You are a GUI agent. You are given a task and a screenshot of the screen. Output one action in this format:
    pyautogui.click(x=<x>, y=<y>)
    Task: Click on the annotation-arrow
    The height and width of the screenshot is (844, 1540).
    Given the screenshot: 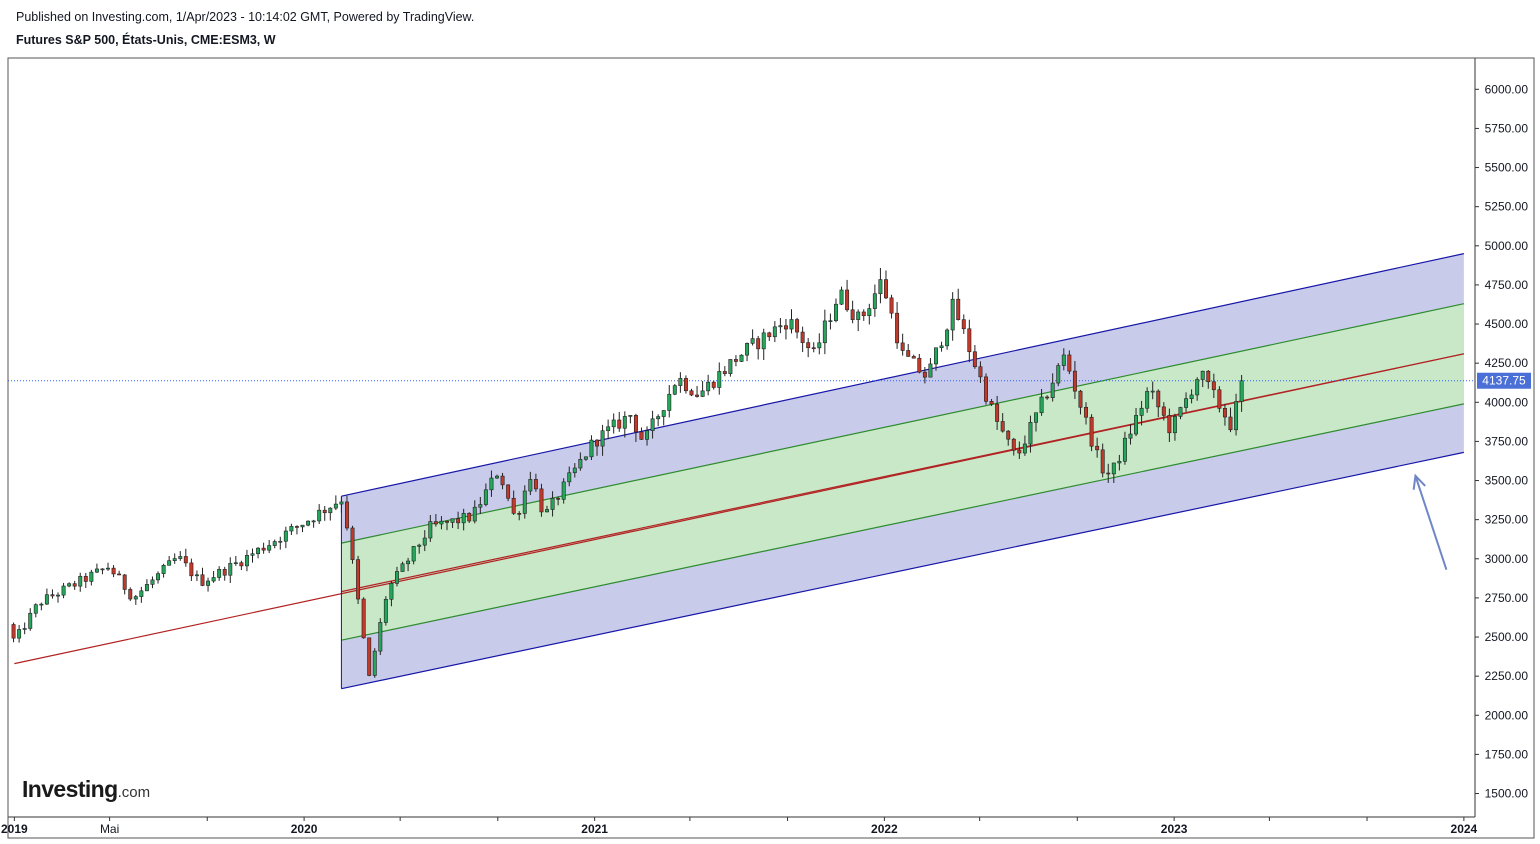 What is the action you would take?
    pyautogui.click(x=1430, y=522)
    